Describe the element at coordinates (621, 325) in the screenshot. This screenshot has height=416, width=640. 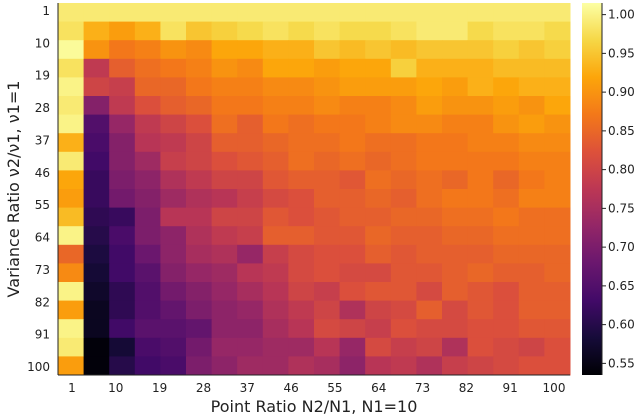
I see `colorbar-tick-label: 0.60` at that location.